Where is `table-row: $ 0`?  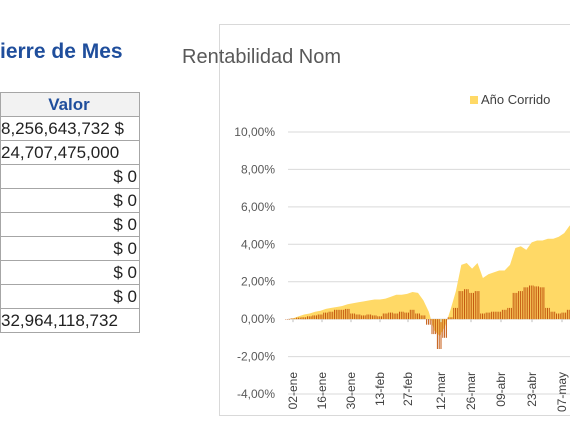 table-row: $ 0 is located at coordinates (70, 248).